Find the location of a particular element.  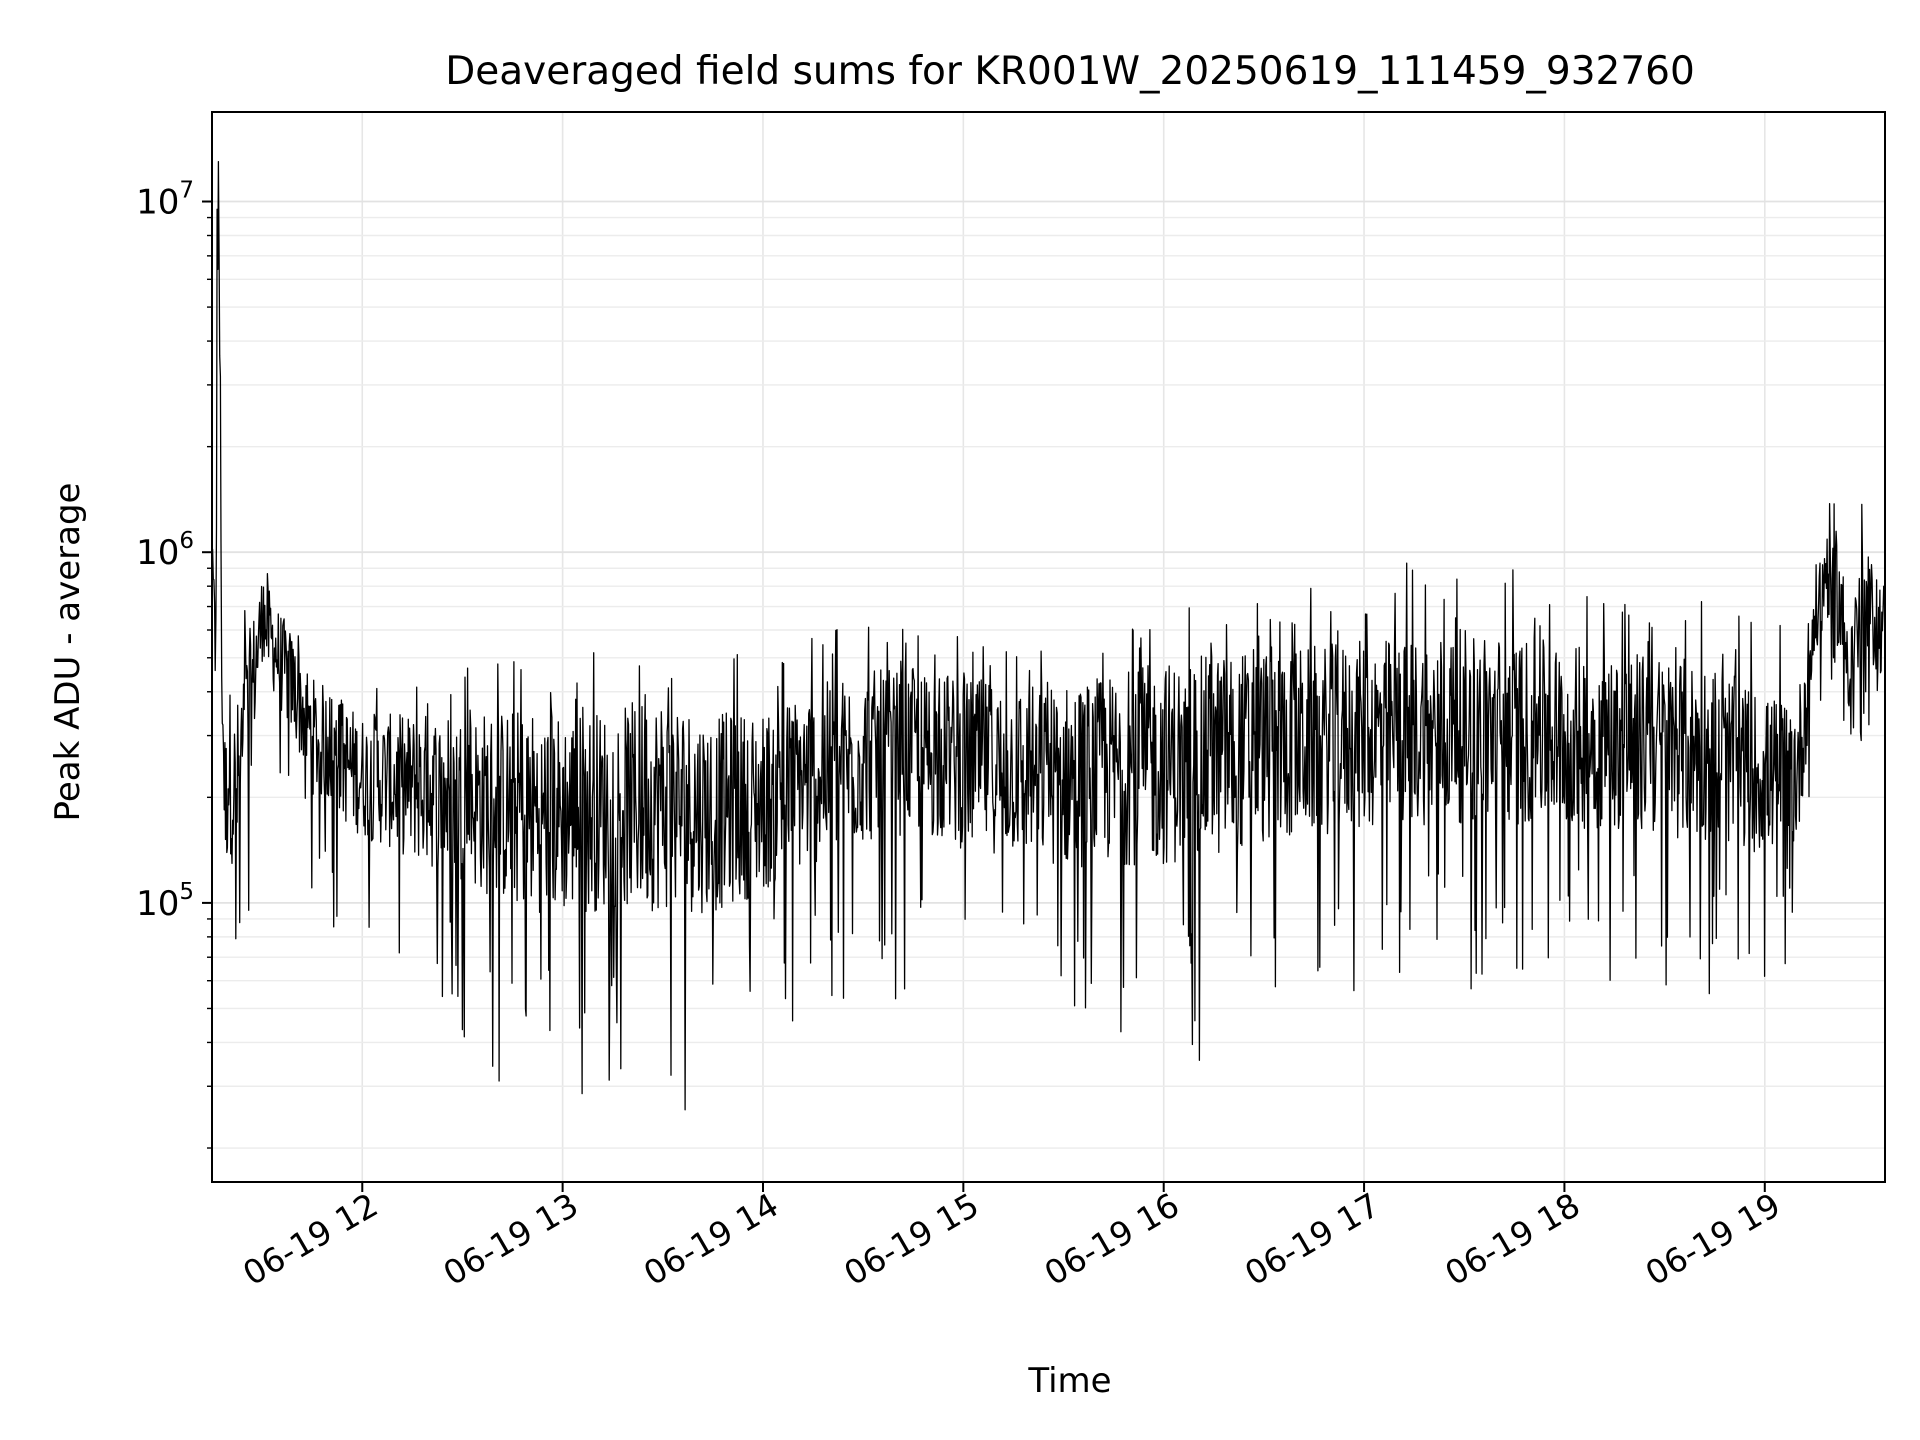

x-axis-label: Time is located at coordinates (1069, 1381).